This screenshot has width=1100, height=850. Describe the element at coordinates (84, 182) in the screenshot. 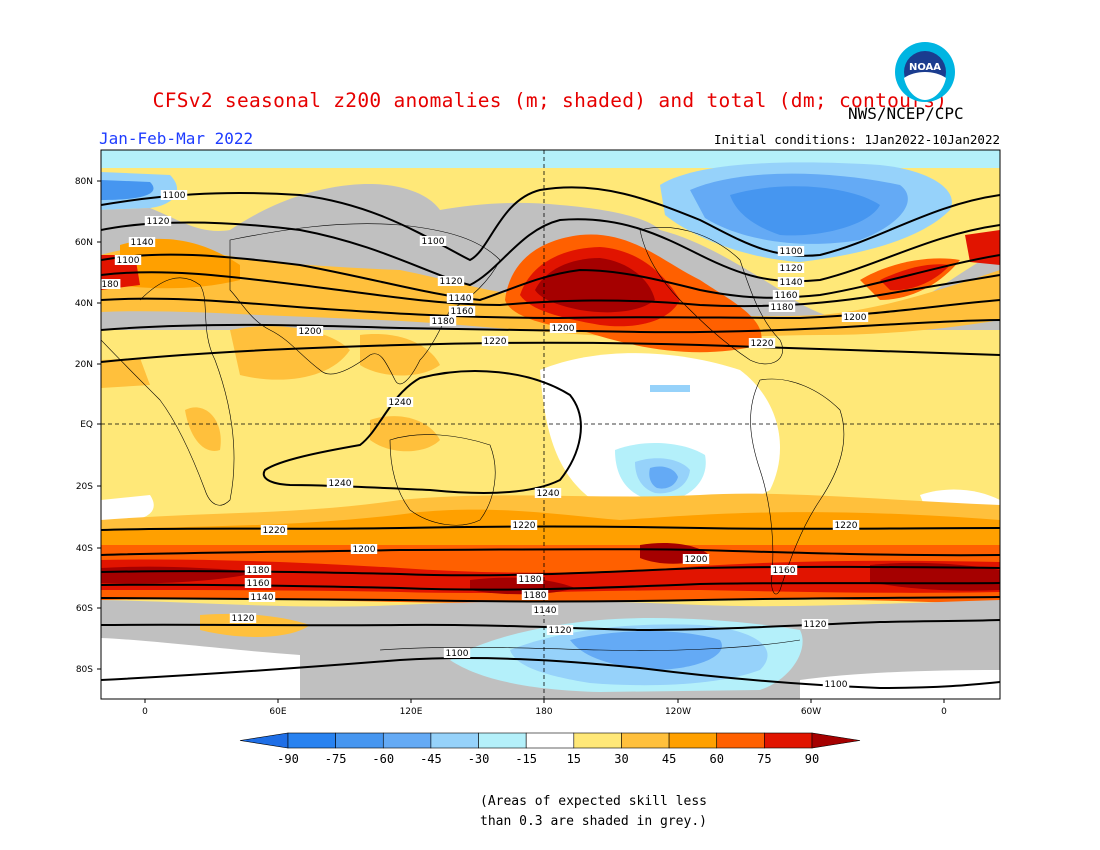

I see `lat-label: 80N` at that location.